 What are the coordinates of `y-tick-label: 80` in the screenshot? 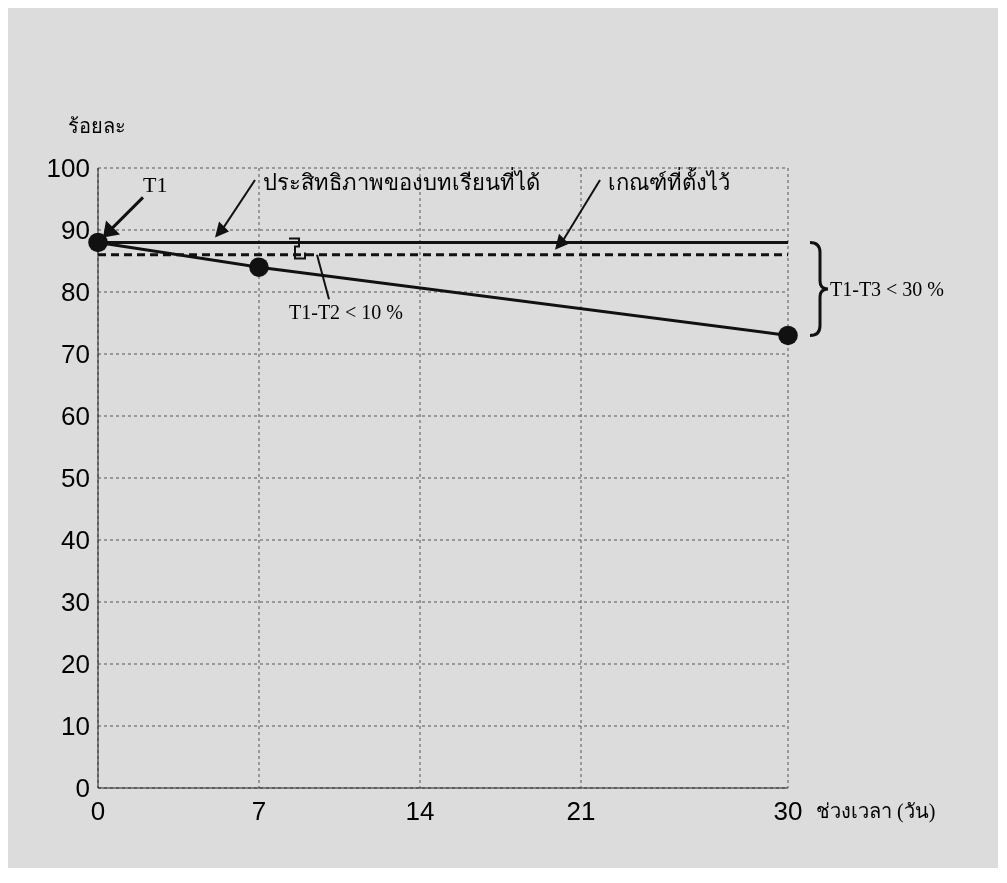 It's located at (75, 292).